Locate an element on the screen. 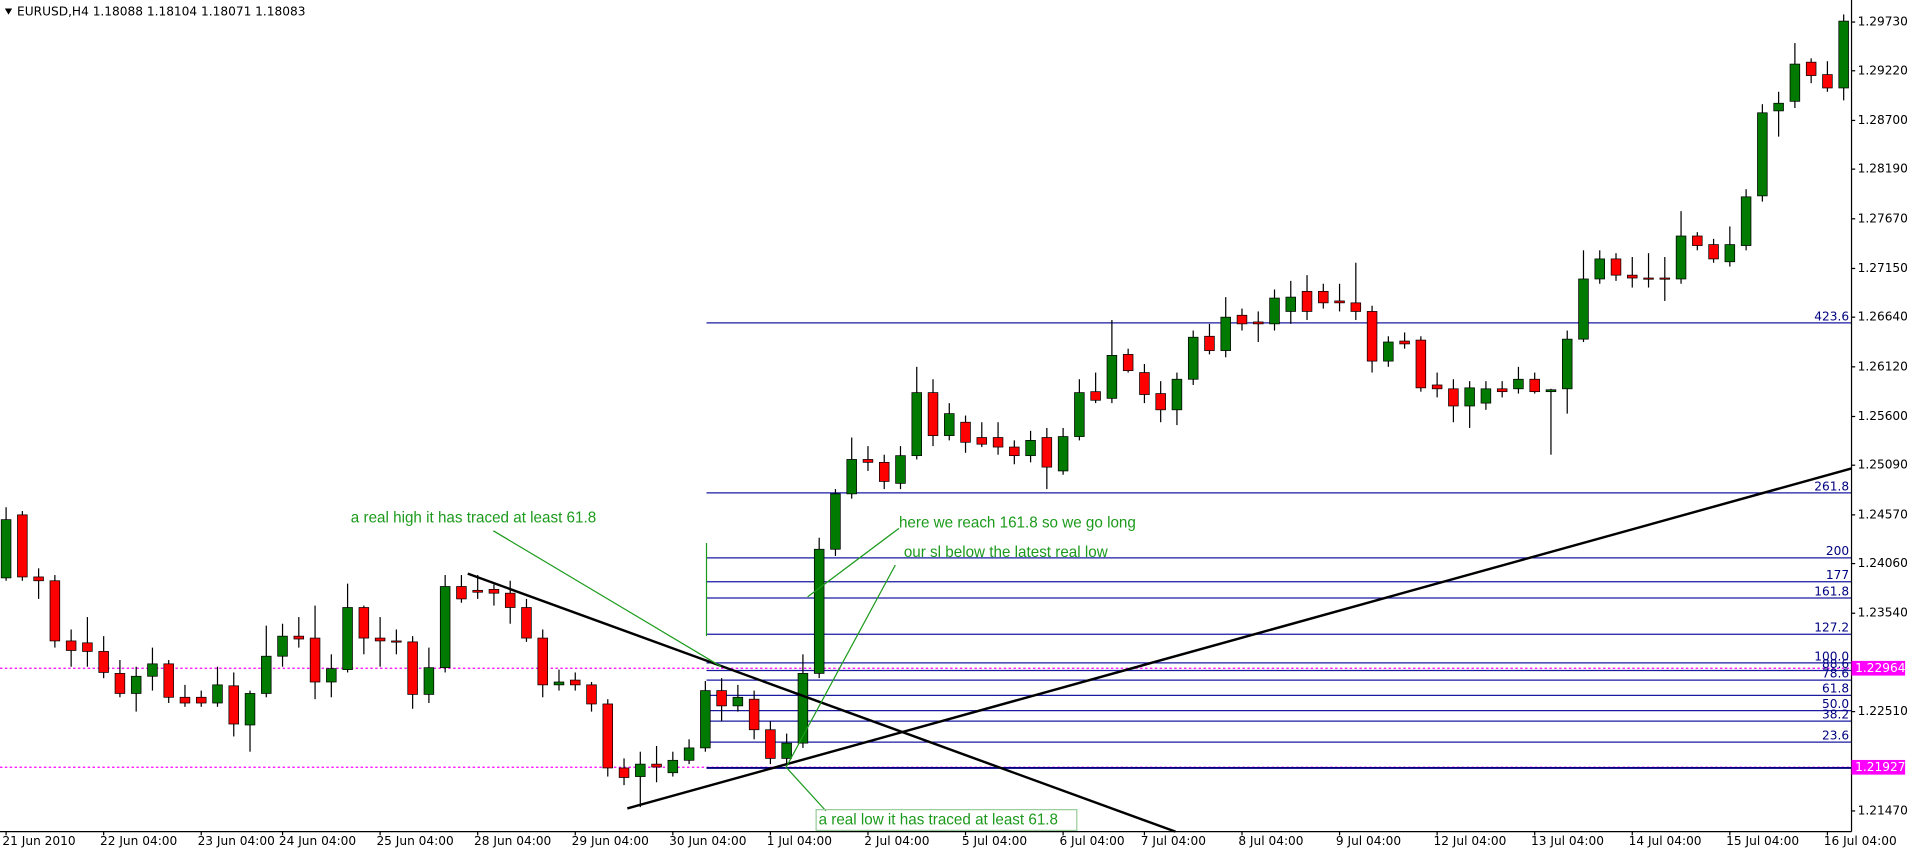 The height and width of the screenshot is (850, 1910). x-tick-label: 24 Jun 04:00 is located at coordinates (317, 841).